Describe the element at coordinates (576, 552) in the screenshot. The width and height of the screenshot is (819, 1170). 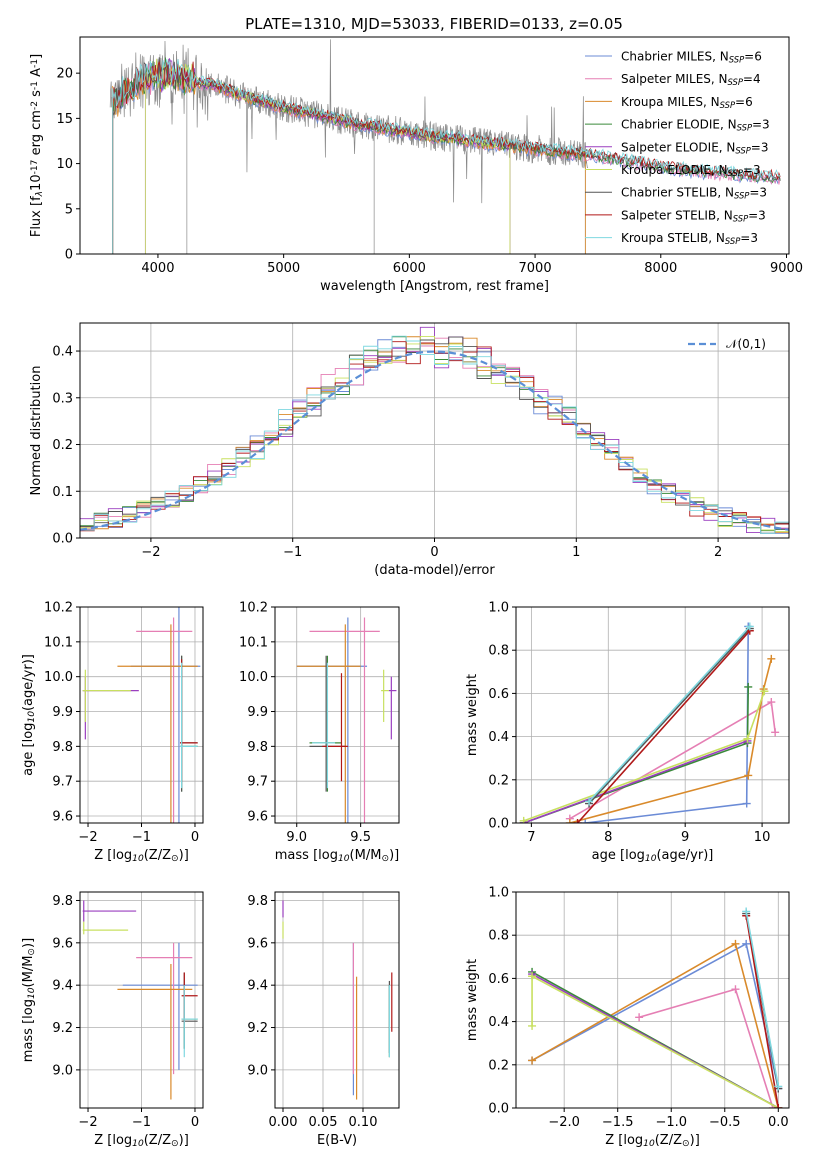
I see `x-tick-label: 1` at that location.